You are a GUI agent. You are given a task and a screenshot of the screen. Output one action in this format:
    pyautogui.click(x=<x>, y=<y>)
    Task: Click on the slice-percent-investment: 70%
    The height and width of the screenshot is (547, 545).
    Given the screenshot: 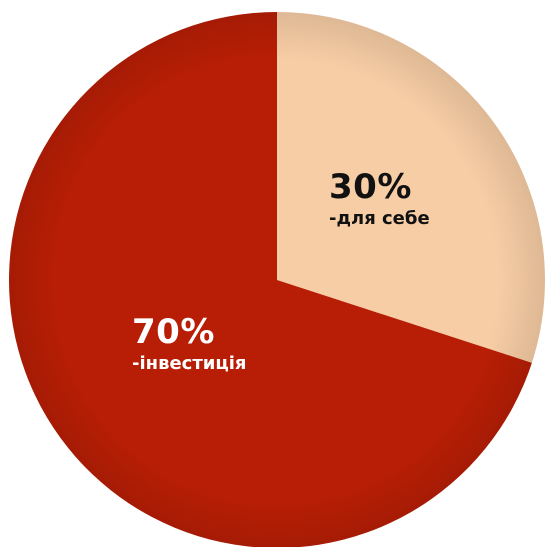 What is the action you would take?
    pyautogui.click(x=173, y=332)
    